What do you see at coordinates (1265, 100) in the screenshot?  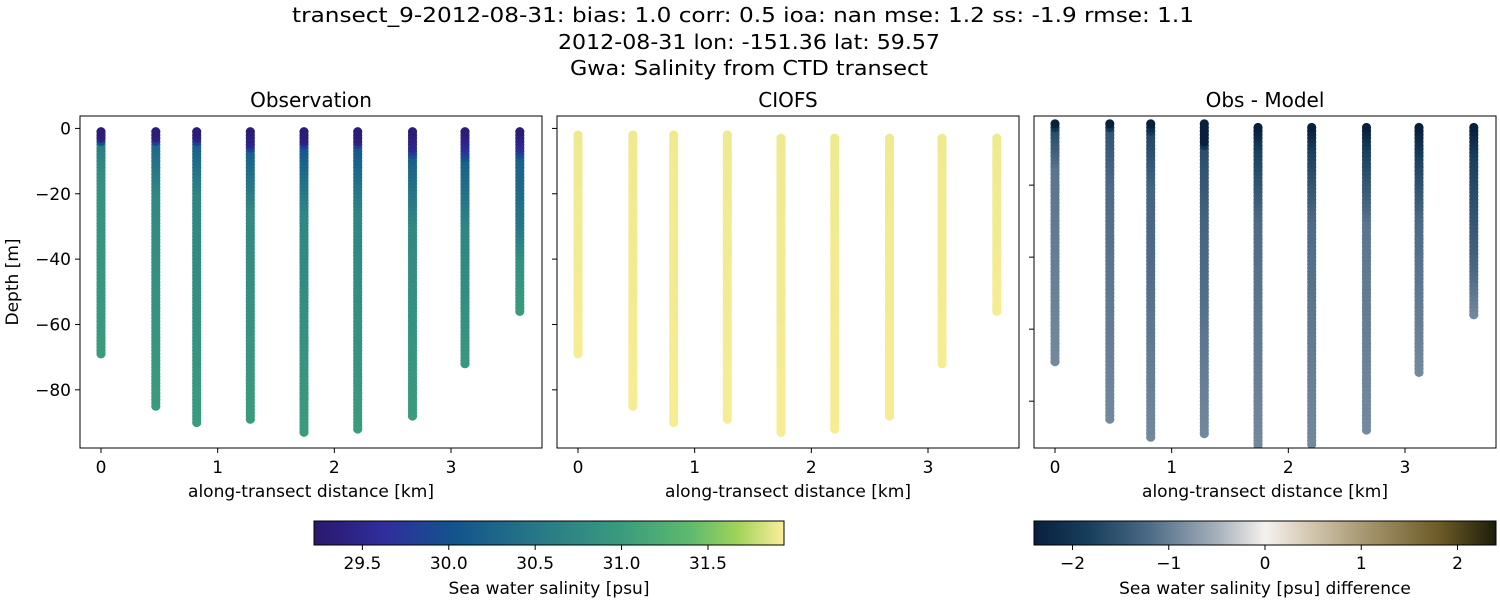 I see `panel-title: Obs - Model` at bounding box center [1265, 100].